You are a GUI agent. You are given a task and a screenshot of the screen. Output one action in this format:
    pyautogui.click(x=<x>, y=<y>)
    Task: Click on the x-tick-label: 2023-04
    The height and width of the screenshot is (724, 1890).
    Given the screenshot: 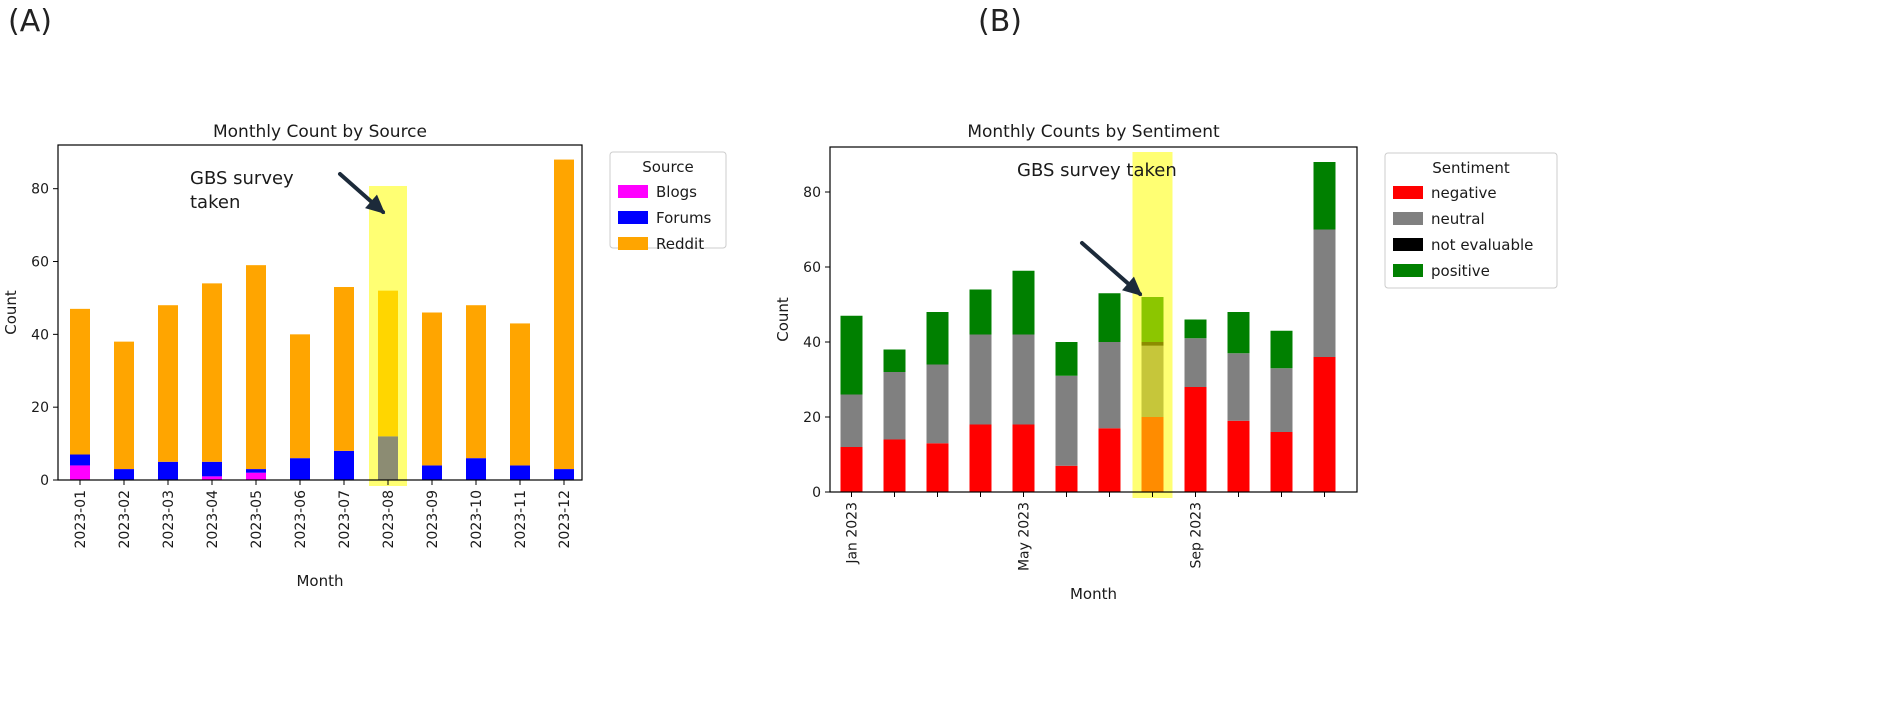 What is the action you would take?
    pyautogui.click(x=213, y=519)
    